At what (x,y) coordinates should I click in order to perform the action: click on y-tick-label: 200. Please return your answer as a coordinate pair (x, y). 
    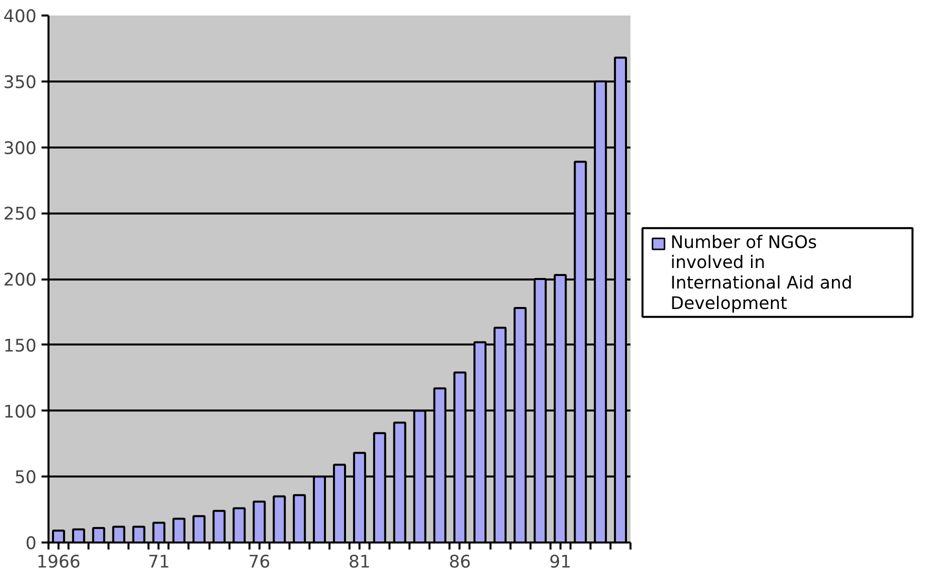
    Looking at the image, I should click on (20, 280).